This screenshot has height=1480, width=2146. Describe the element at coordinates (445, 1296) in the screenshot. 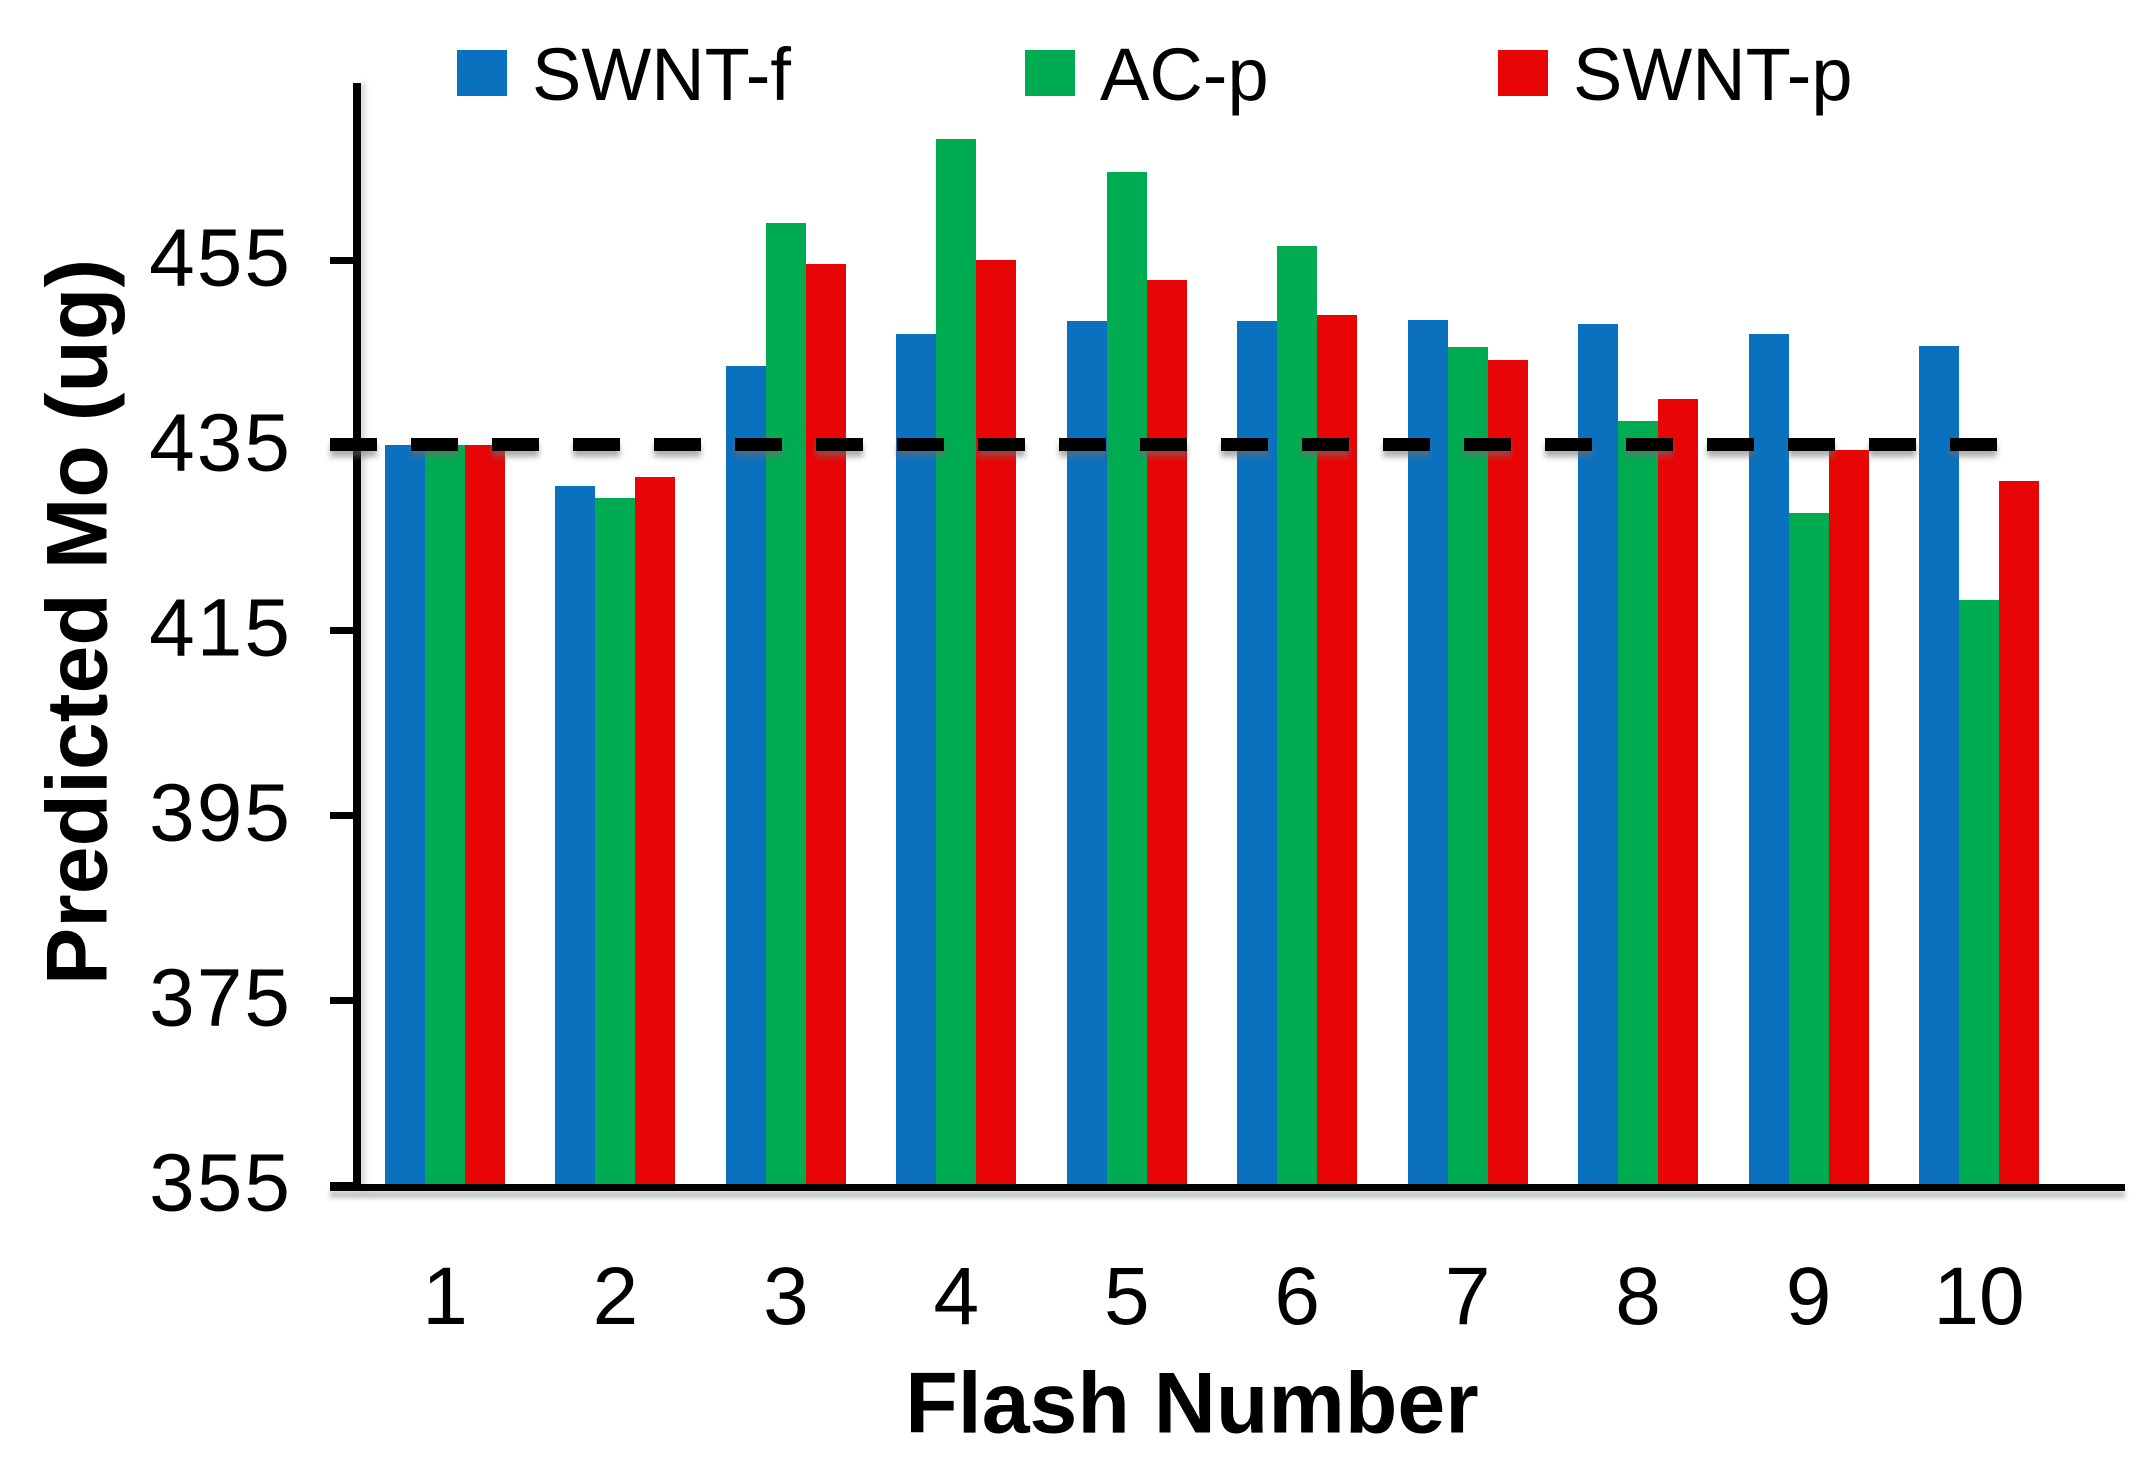

I see `x-tick-label-1: 1` at that location.